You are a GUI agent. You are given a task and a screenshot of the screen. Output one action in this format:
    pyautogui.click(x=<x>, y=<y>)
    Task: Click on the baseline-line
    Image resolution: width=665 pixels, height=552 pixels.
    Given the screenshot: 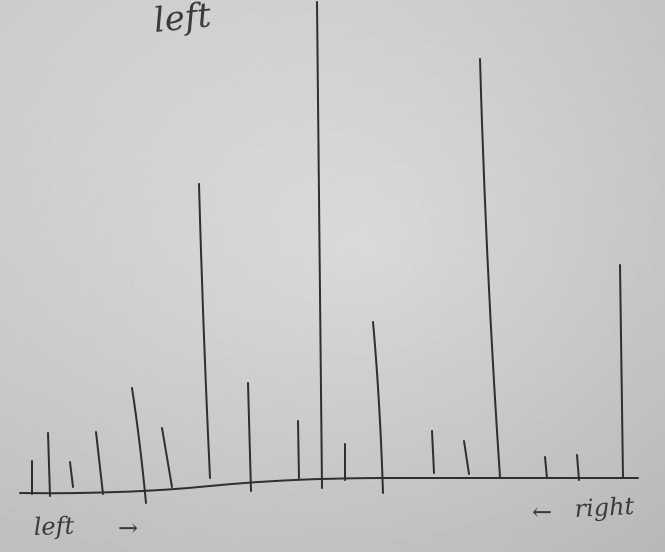 What is the action you would take?
    pyautogui.click(x=329, y=486)
    